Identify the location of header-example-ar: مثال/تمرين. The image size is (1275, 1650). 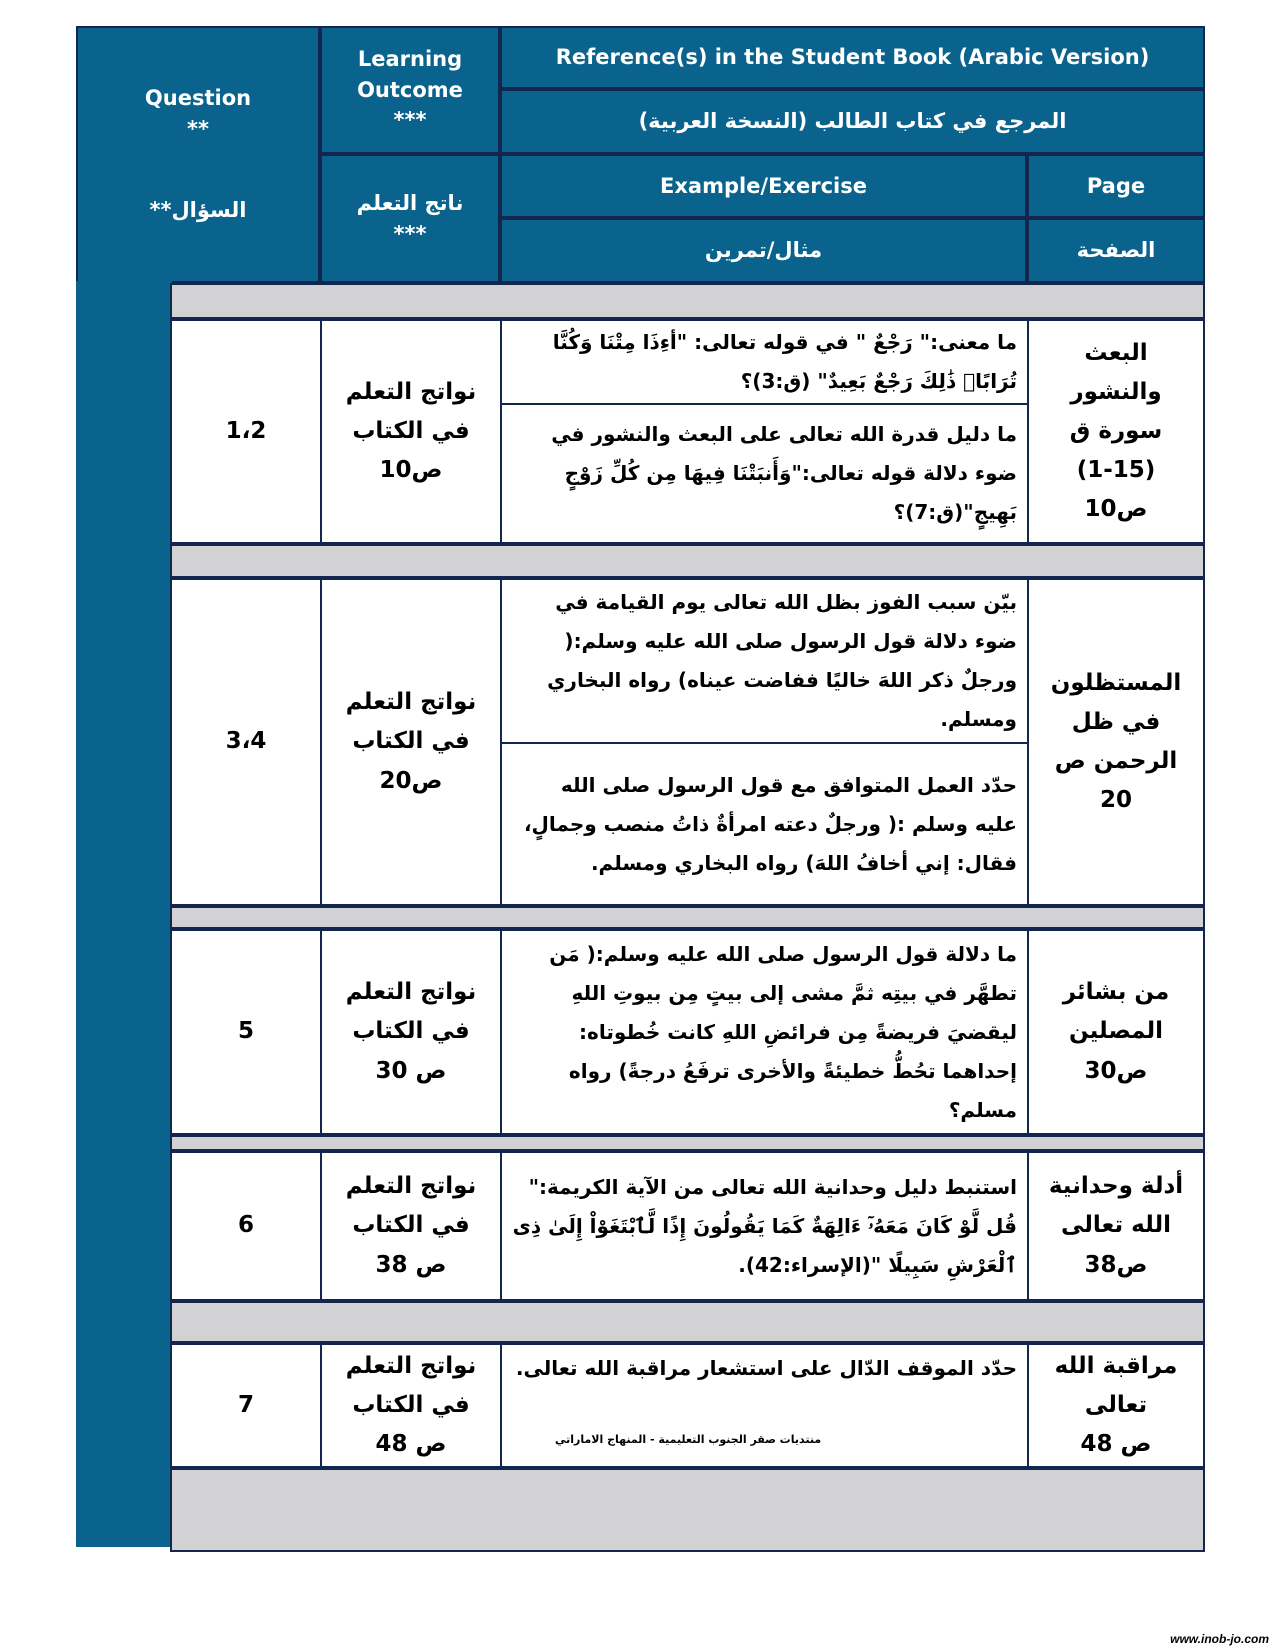
(763, 250).